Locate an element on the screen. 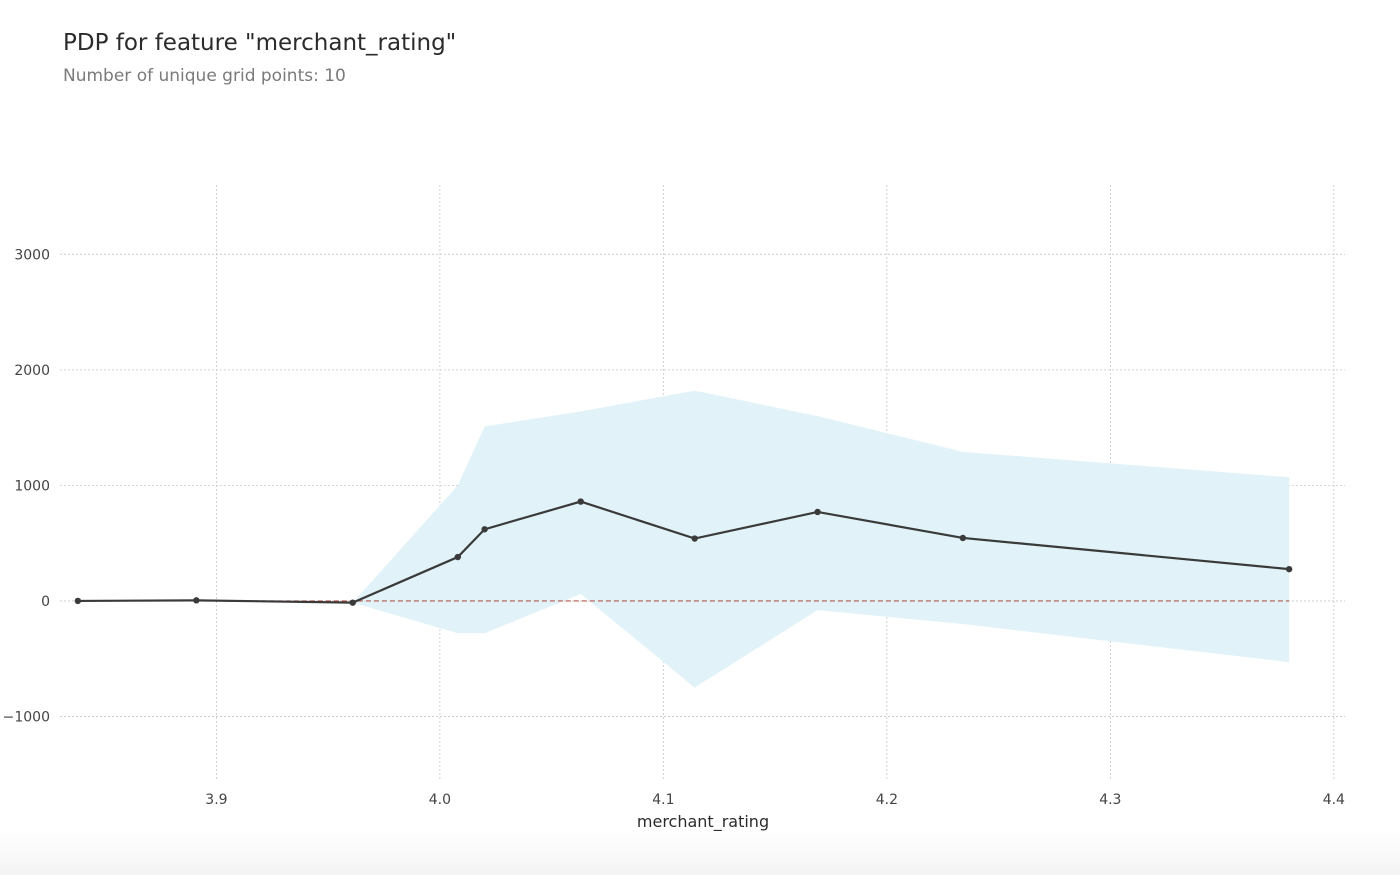 Image resolution: width=1400 pixels, height=875 pixels. pdp-line-layer is located at coordinates (683, 552).